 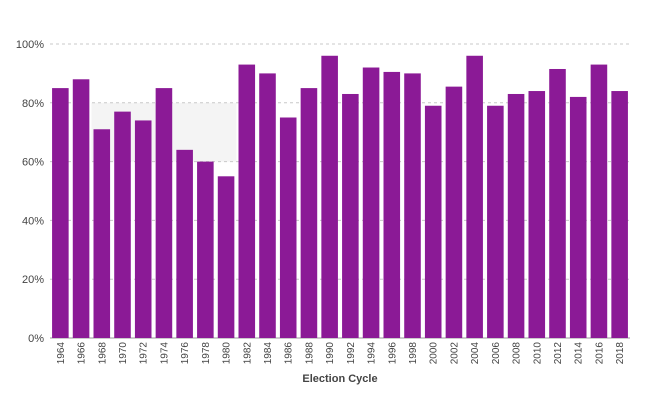 I want to click on x-tick-label: 2010, so click(x=537, y=353).